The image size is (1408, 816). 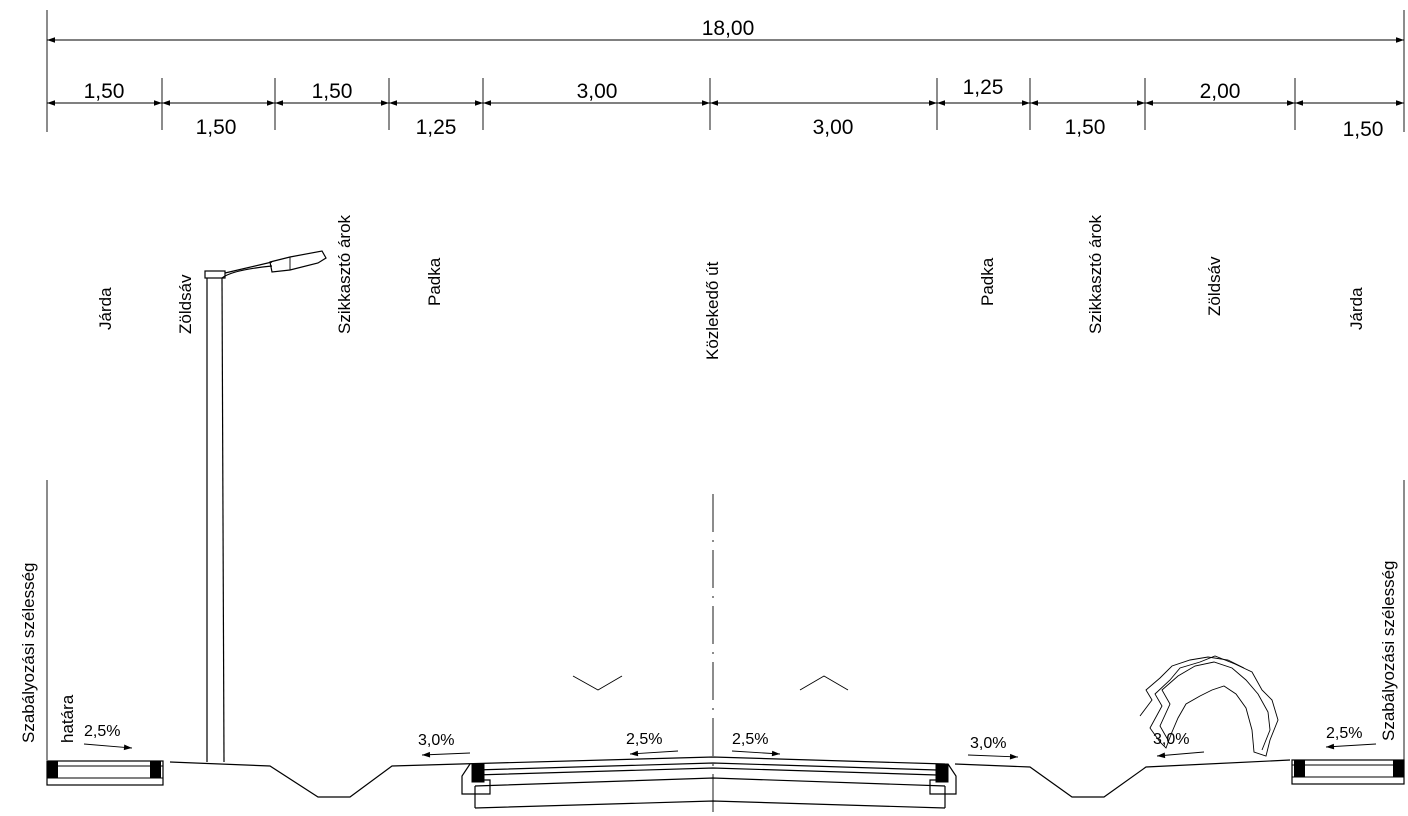 I want to click on slope-sidewalk-left: 2,5%, so click(x=108, y=737).